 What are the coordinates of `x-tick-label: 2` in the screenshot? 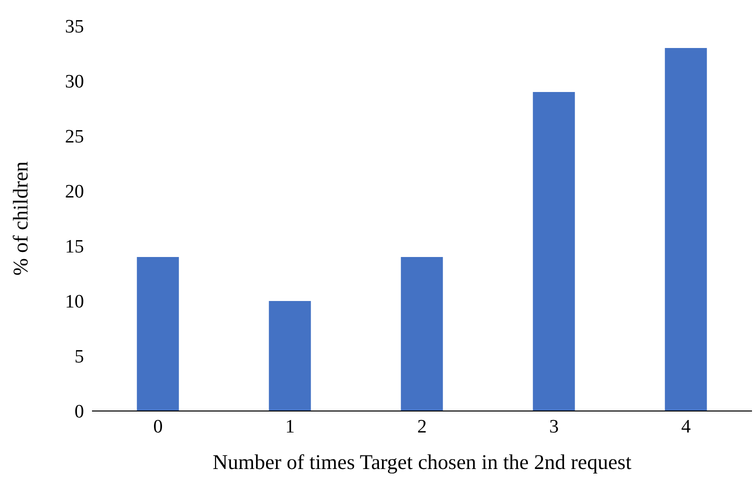 It's located at (422, 427).